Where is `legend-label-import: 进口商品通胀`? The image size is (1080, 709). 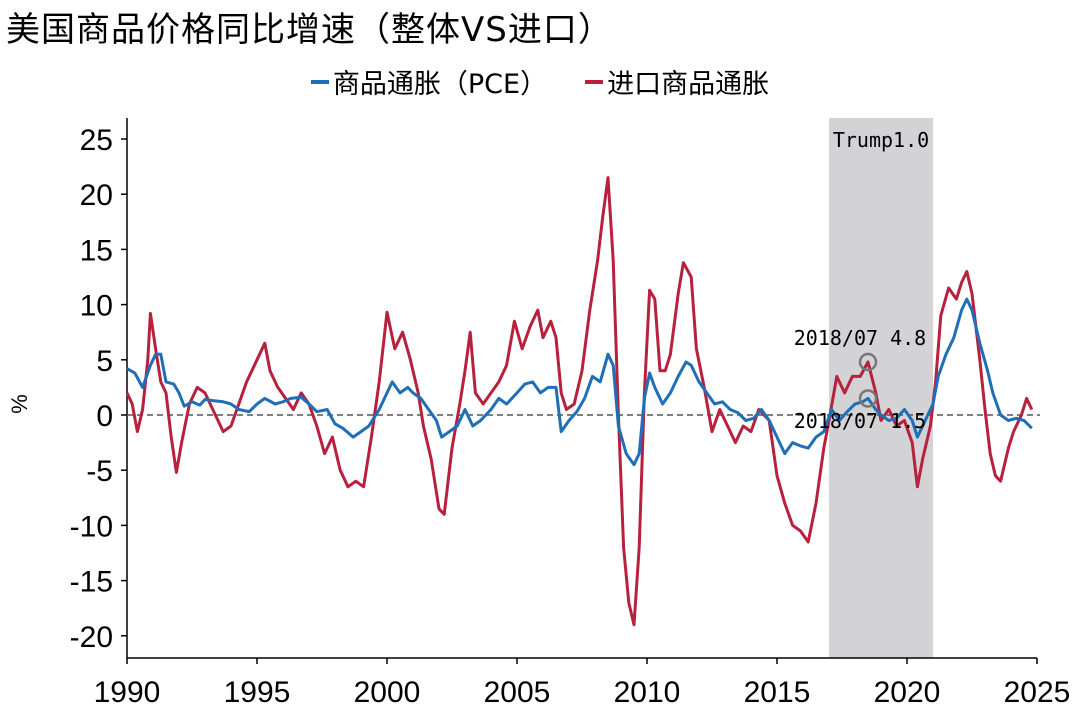
legend-label-import: 进口商品通胀 is located at coordinates (688, 84).